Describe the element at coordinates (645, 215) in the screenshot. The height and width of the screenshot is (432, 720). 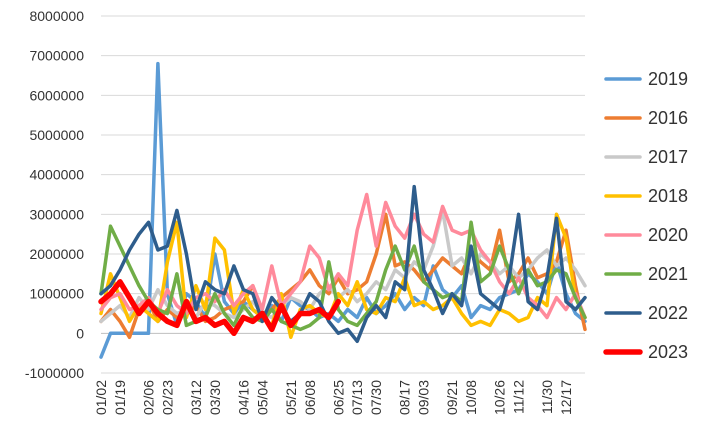
I see `legend: 2019 2016 2017 2018 2020 2021 2022 2023` at that location.